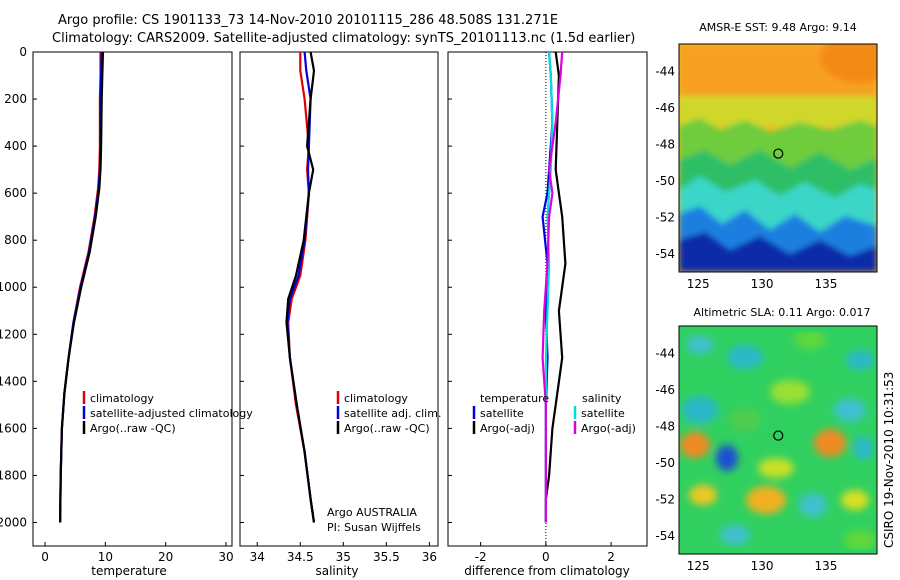 The height and width of the screenshot is (580, 900). Describe the element at coordinates (23, 52) in the screenshot. I see `depth-tick-label: 0` at that location.